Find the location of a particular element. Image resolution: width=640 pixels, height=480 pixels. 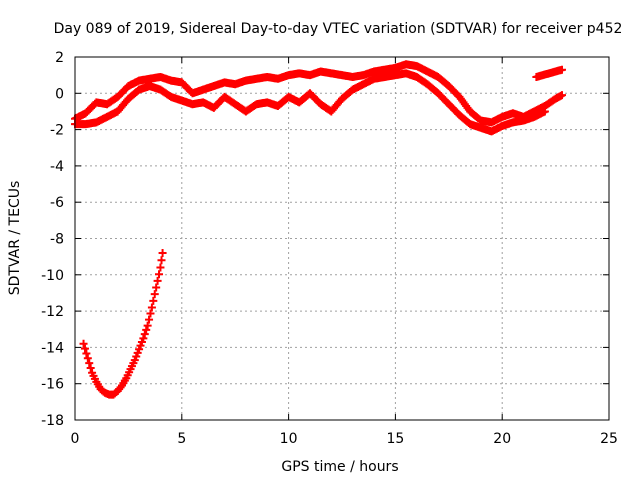

y-tick-label: -12 is located at coordinates (52, 312).